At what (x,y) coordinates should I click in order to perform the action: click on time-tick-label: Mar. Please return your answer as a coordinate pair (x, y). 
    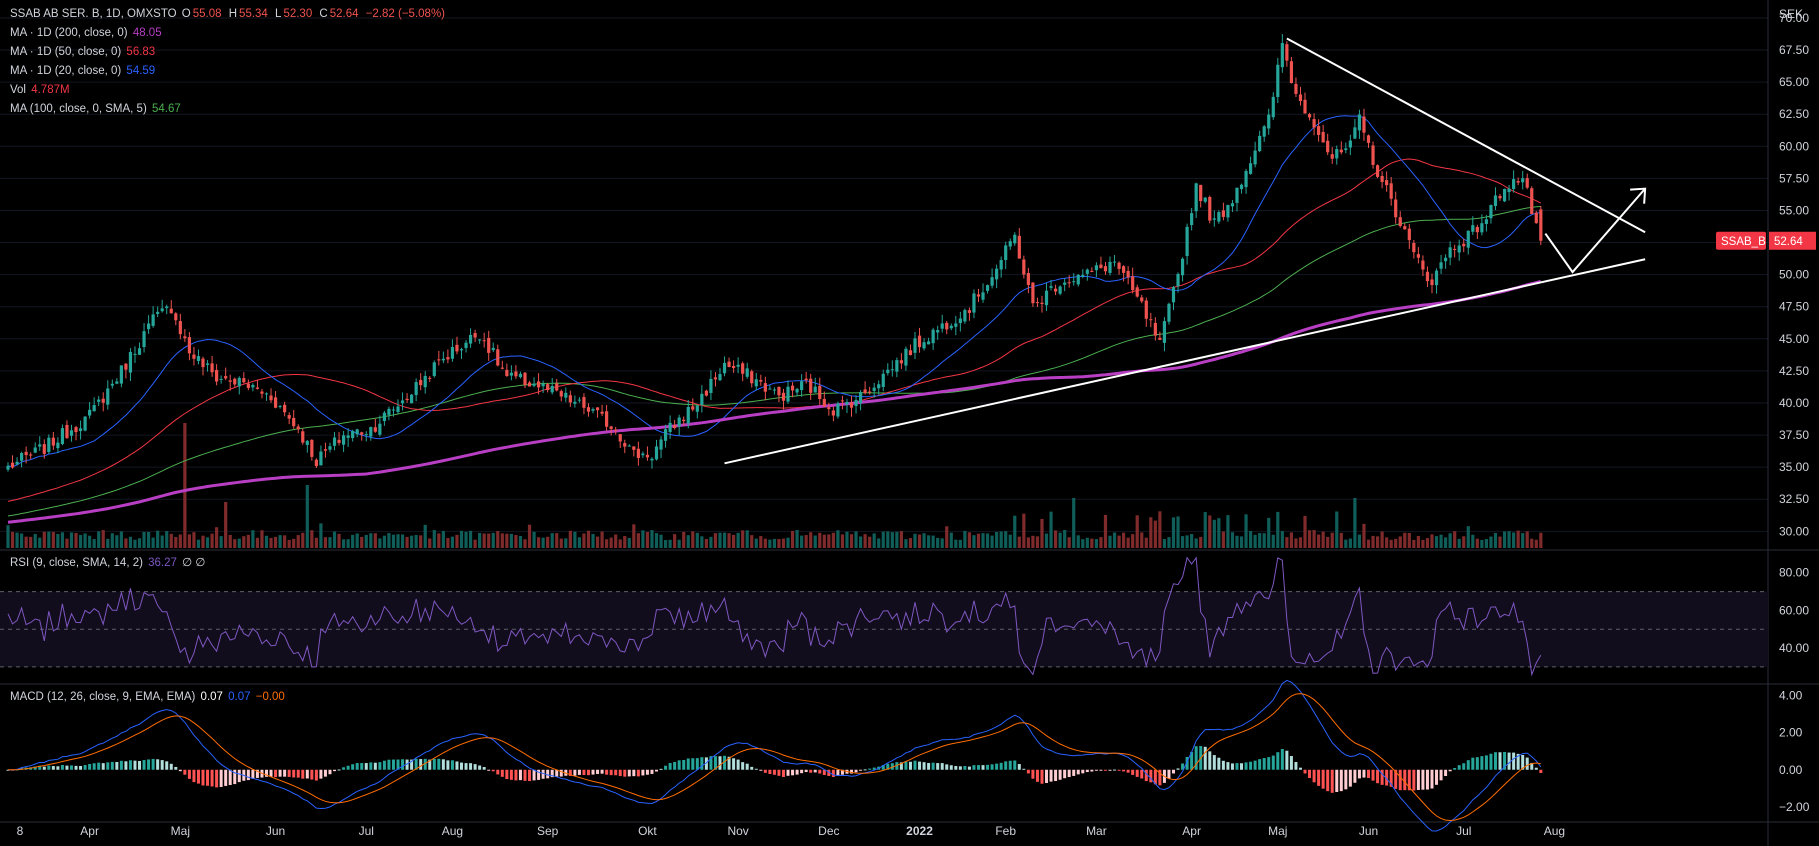
    Looking at the image, I should click on (1096, 831).